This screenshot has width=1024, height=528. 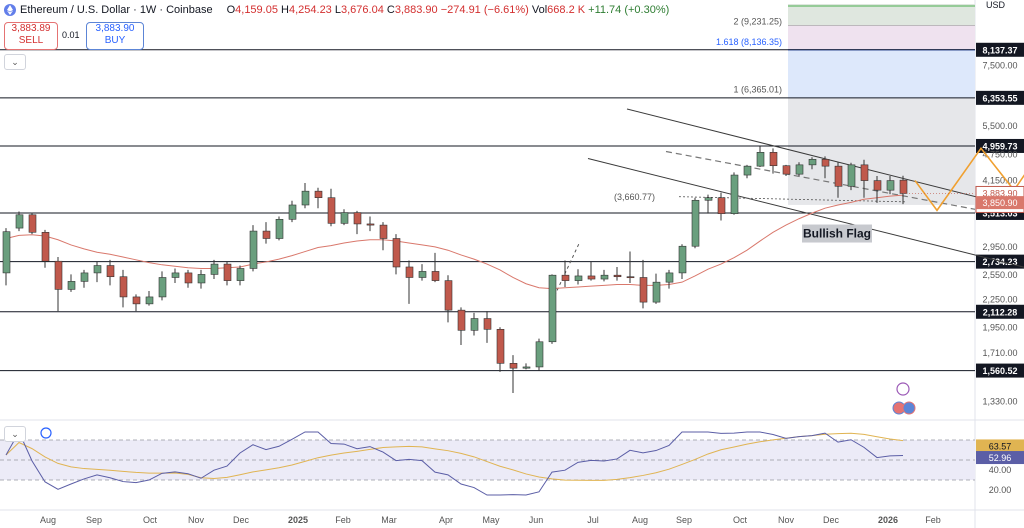 What do you see at coordinates (1000, 490) in the screenshot?
I see `rsi-tick-label: 20.00` at bounding box center [1000, 490].